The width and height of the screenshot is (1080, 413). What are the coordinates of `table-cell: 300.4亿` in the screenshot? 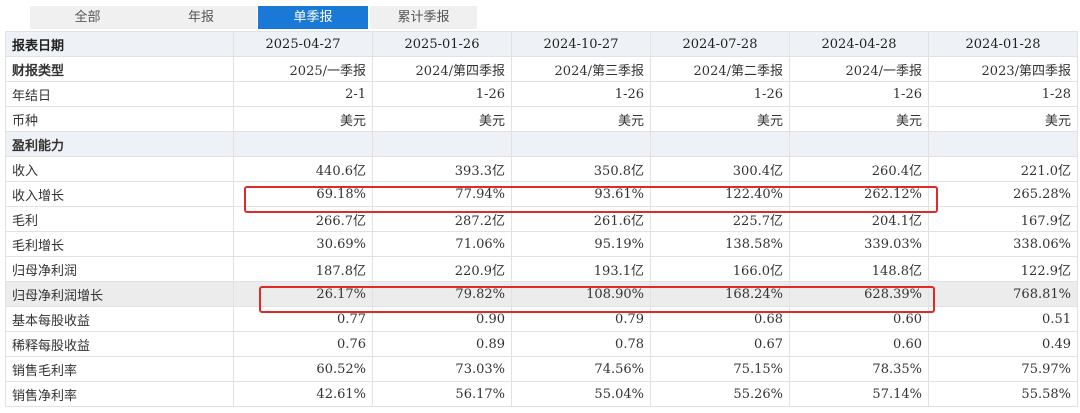 It's located at (720, 169).